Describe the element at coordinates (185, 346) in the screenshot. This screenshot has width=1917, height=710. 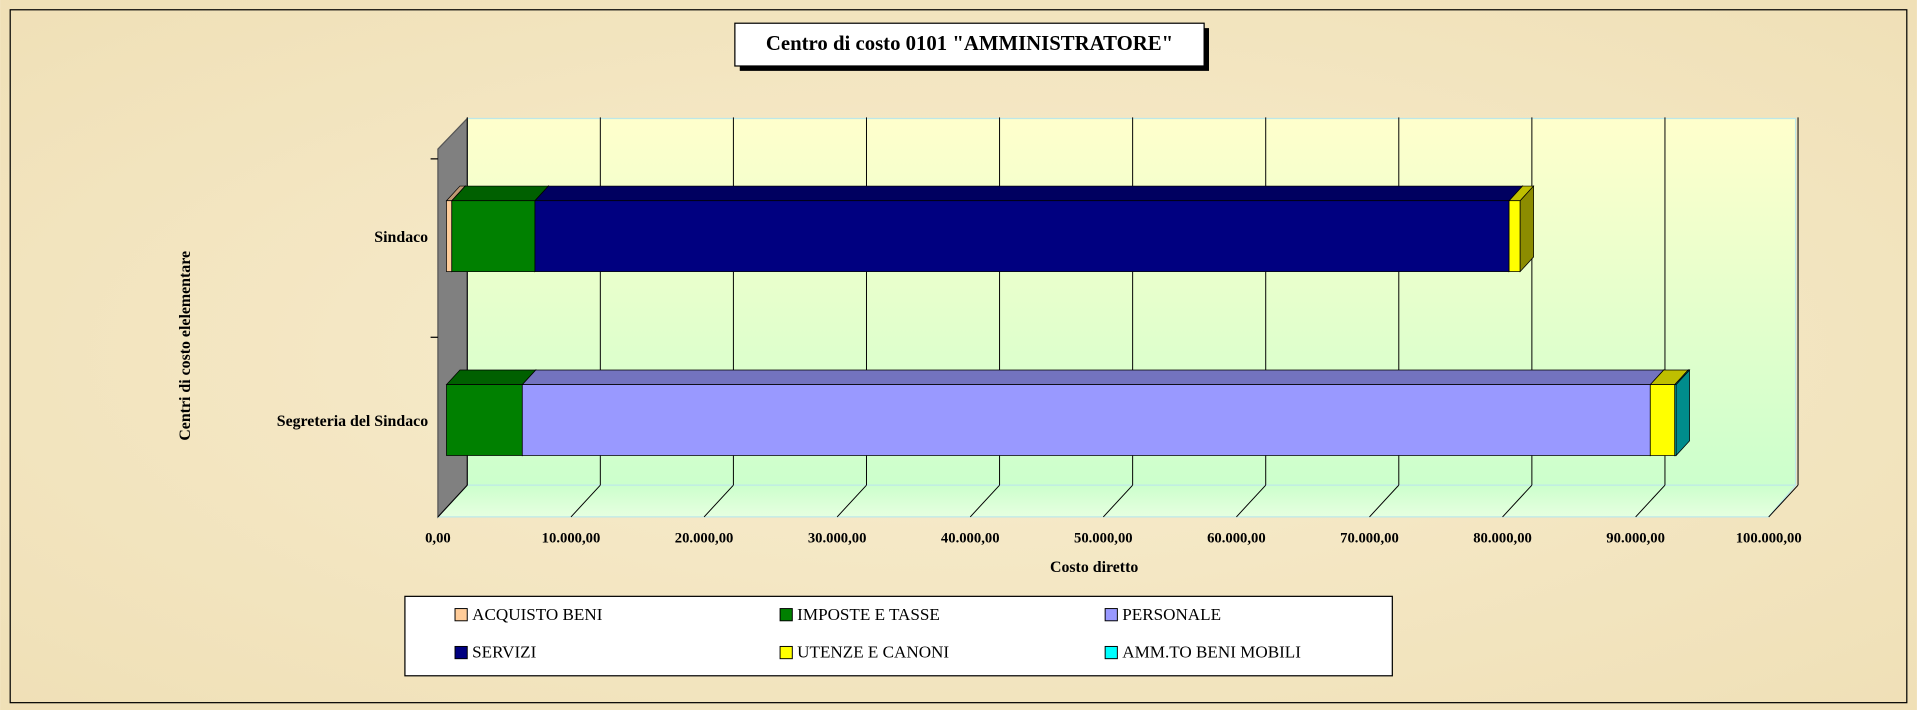
I see `y-axis-label: Centri di costo elelementare` at that location.